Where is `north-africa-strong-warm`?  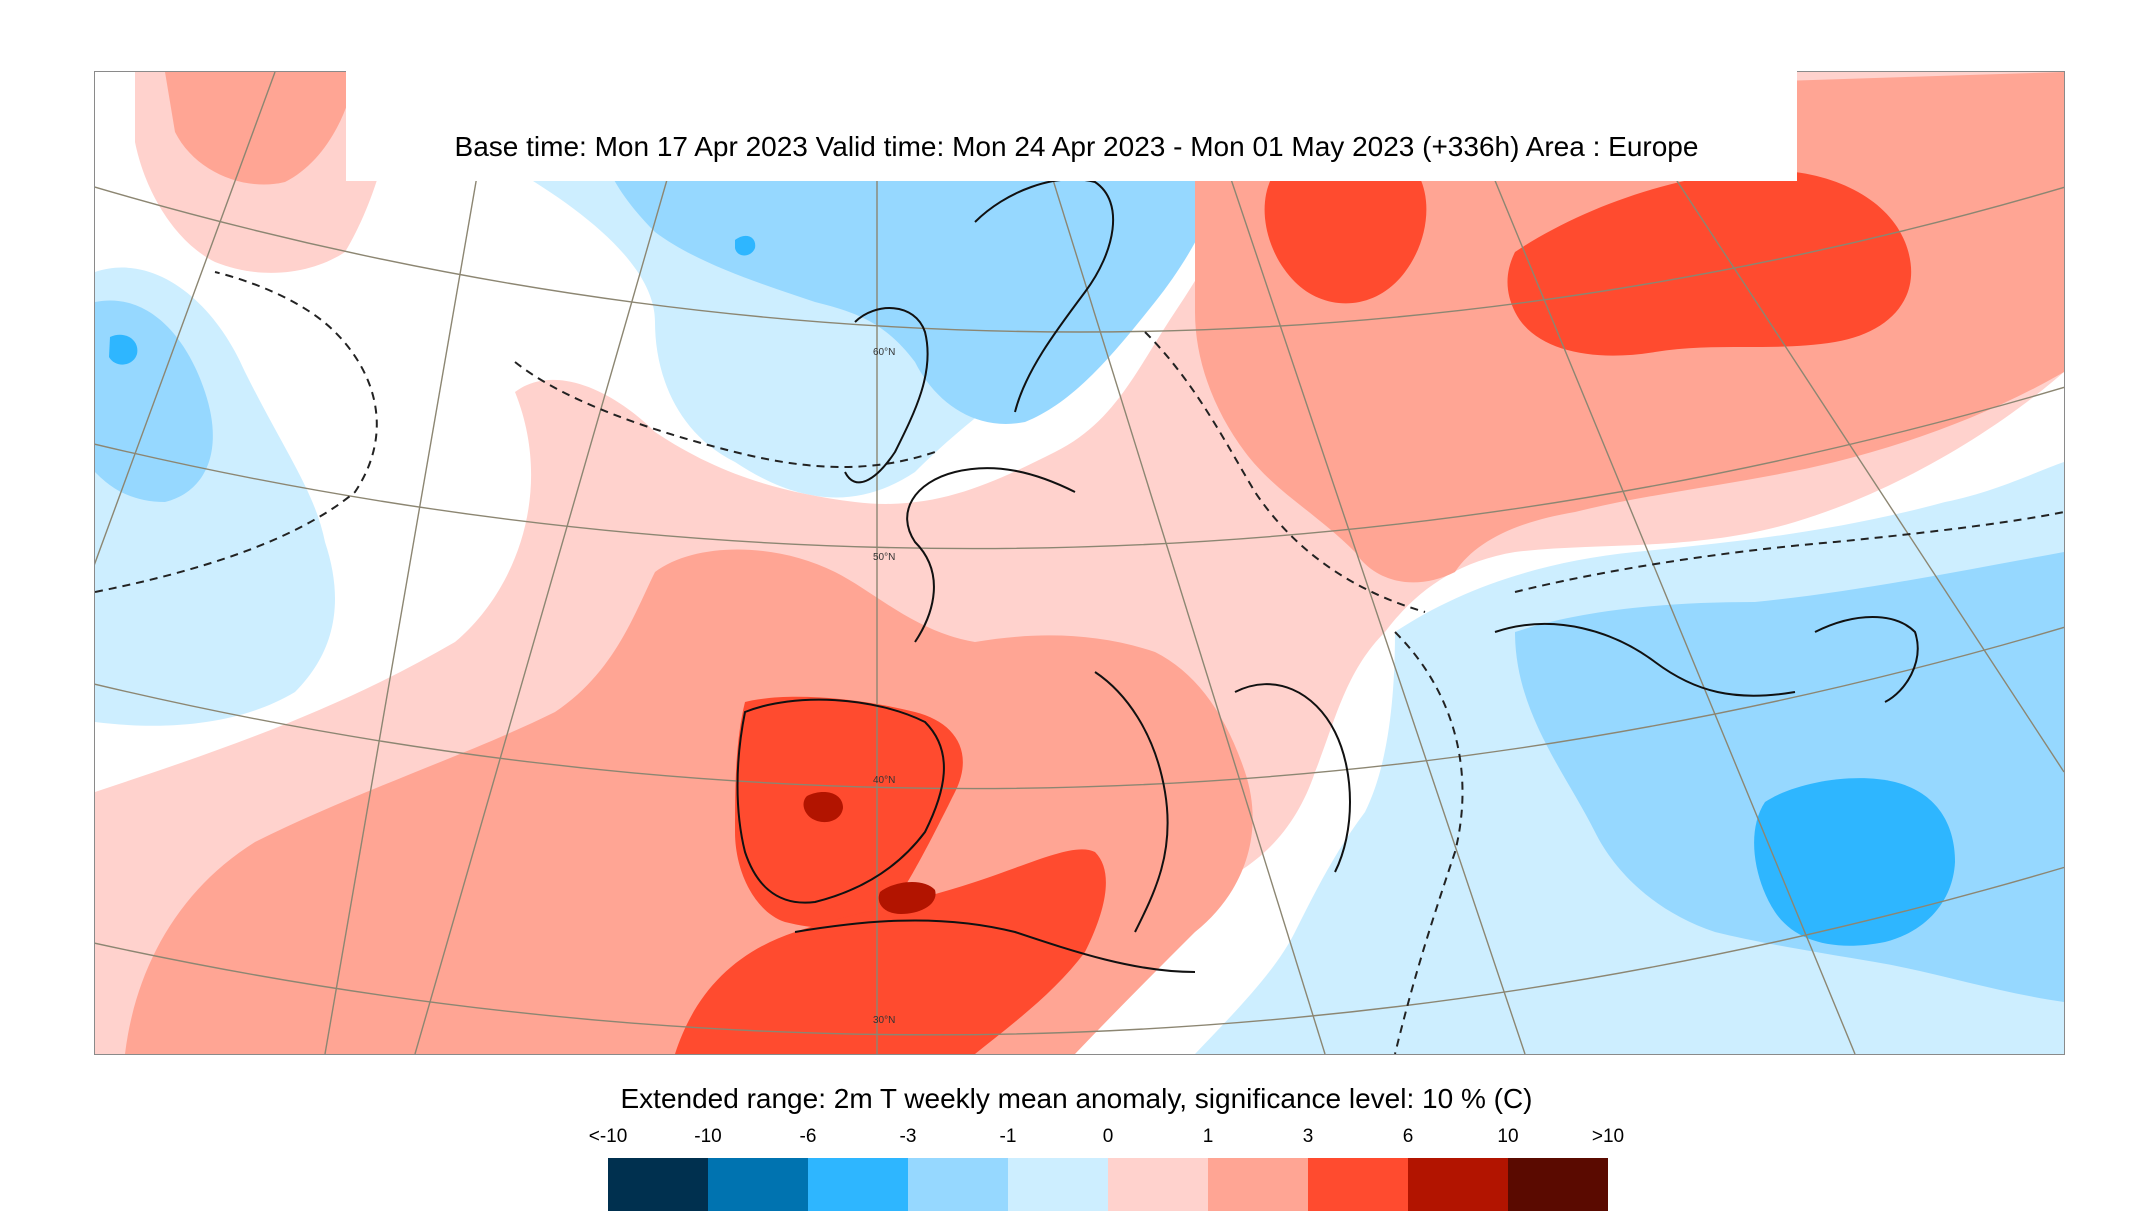
north-africa-strong-warm is located at coordinates (890, 951).